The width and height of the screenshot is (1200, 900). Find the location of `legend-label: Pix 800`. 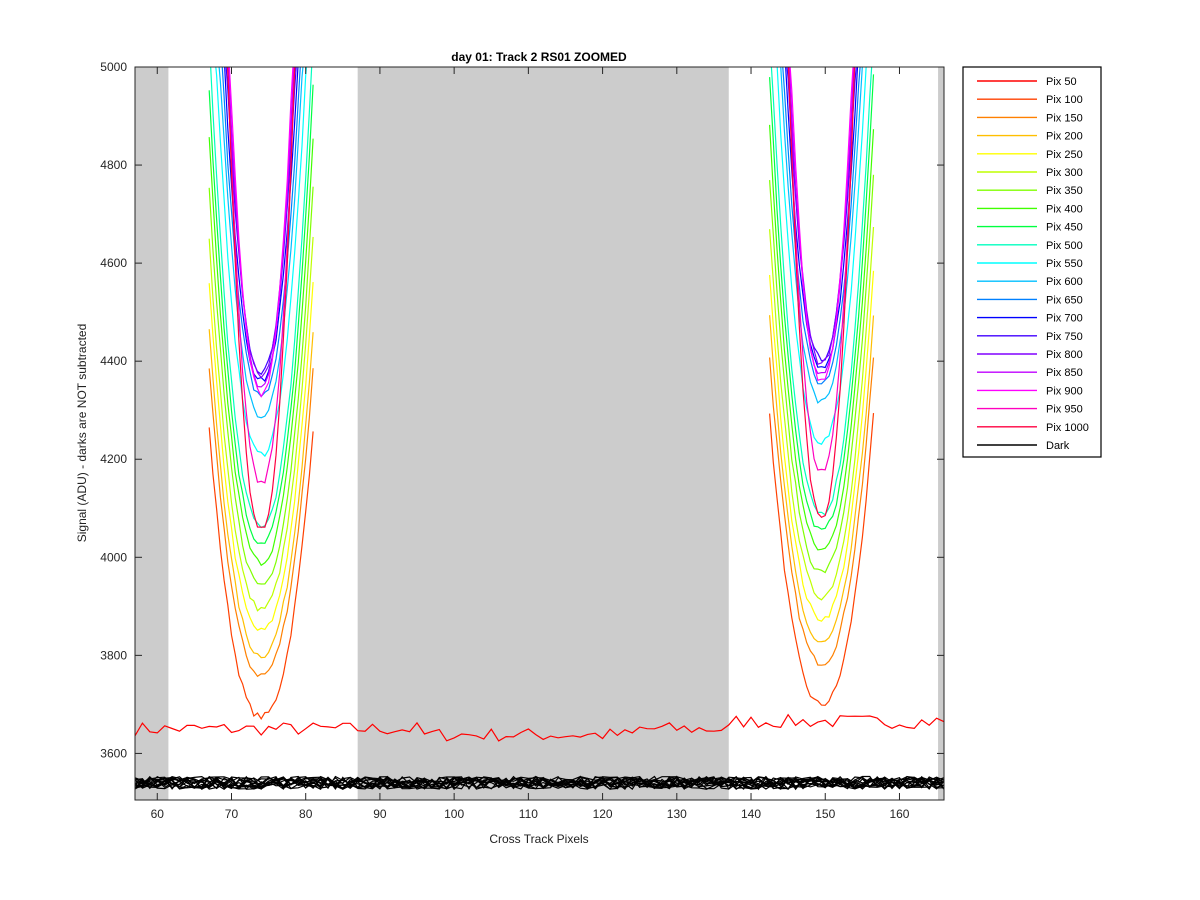

legend-label: Pix 800 is located at coordinates (1064, 355).